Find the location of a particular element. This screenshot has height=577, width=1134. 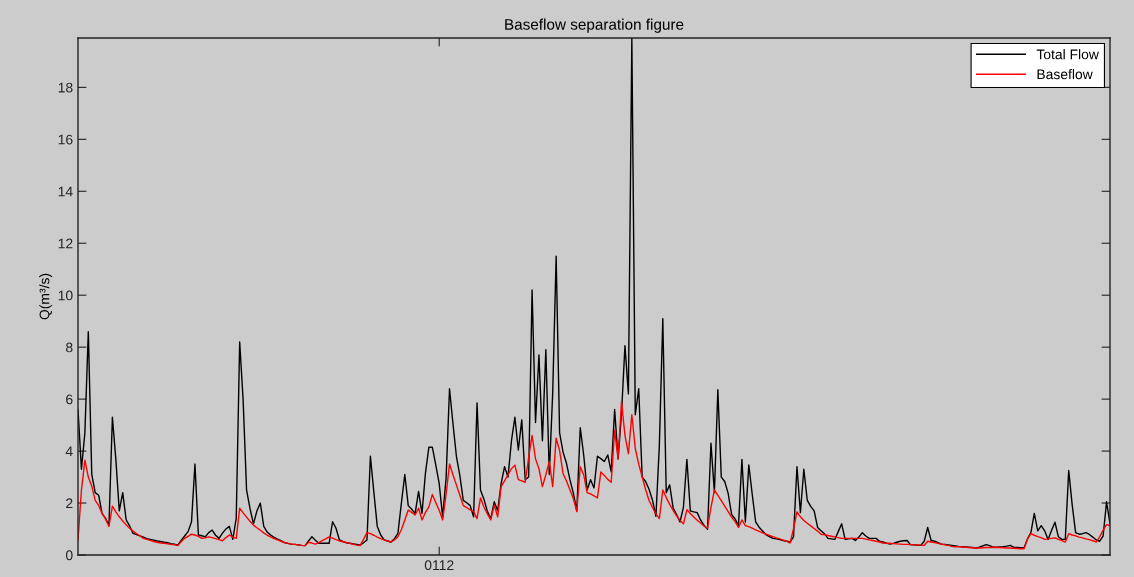

y-tick-label: 2 is located at coordinates (69, 503).